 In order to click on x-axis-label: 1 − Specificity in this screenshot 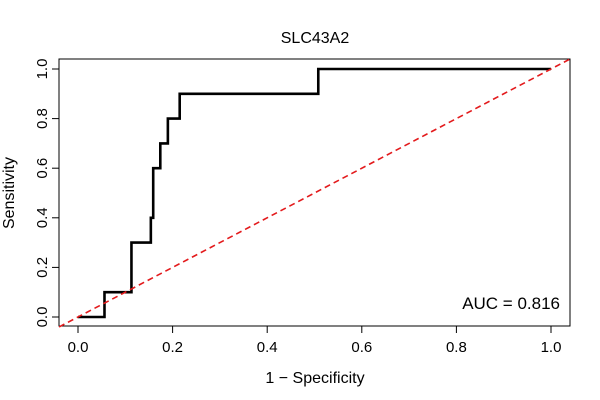, I will do `click(314, 378)`.